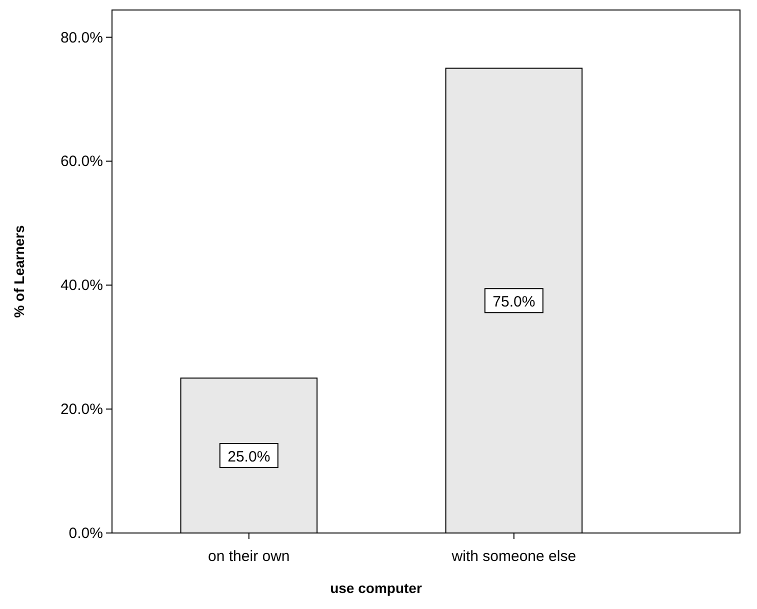 The width and height of the screenshot is (757, 609). I want to click on data-label: 25.0%, so click(249, 457).